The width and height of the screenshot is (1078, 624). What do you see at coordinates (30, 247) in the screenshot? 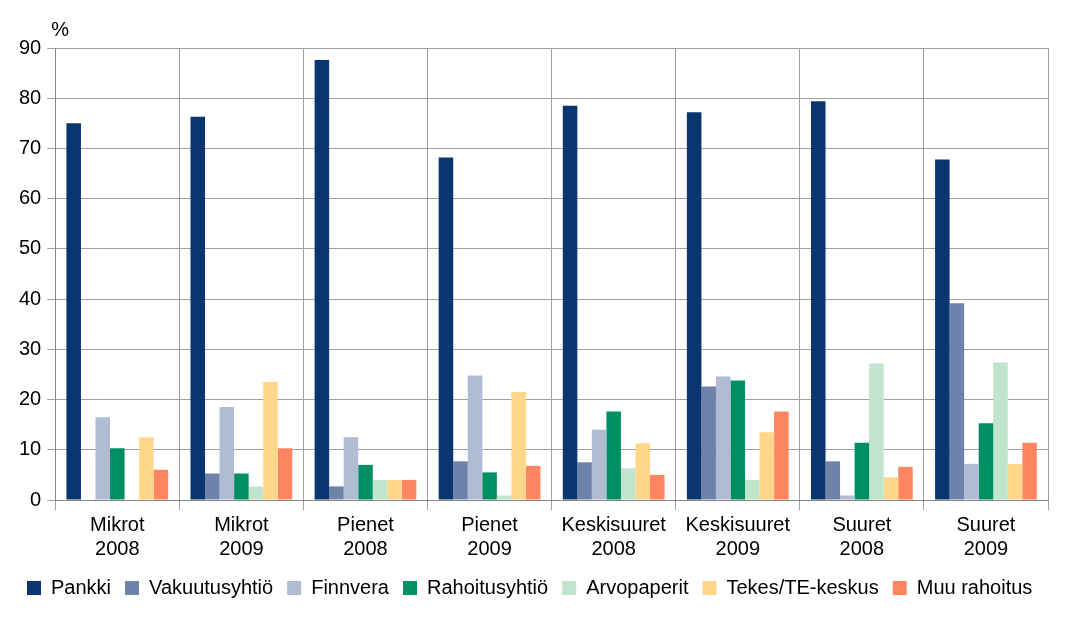
I see `y-tick-label: 50` at bounding box center [30, 247].